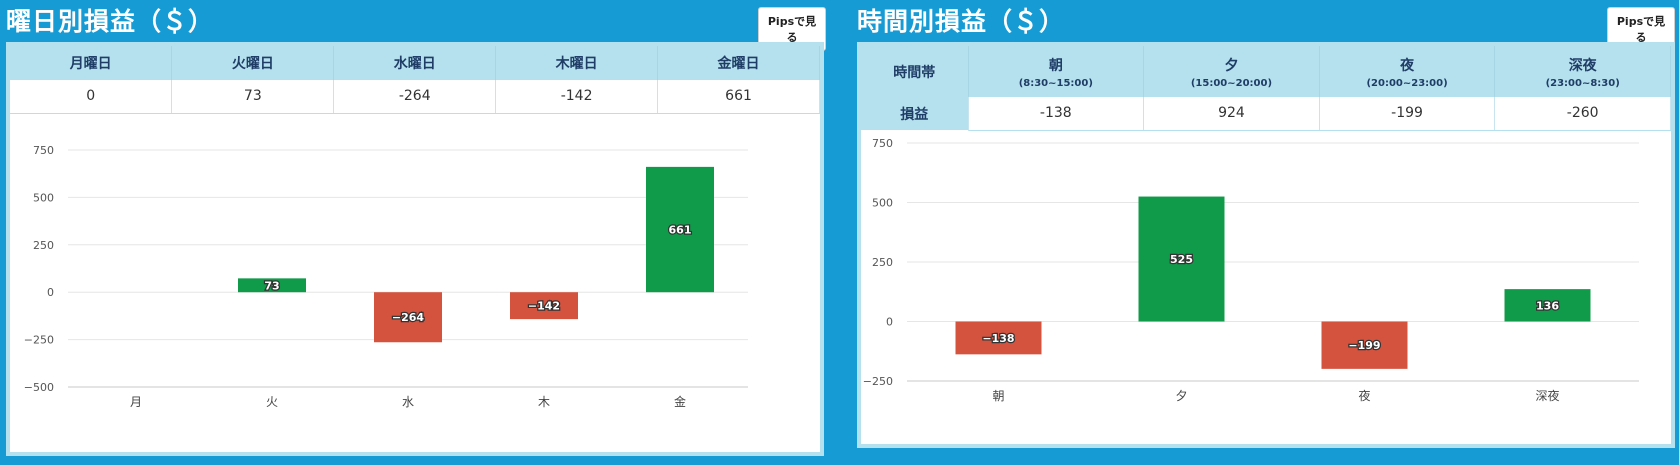 The image size is (1679, 465). Describe the element at coordinates (1181, 396) in the screenshot. I see `x-tick-label: 夕` at that location.